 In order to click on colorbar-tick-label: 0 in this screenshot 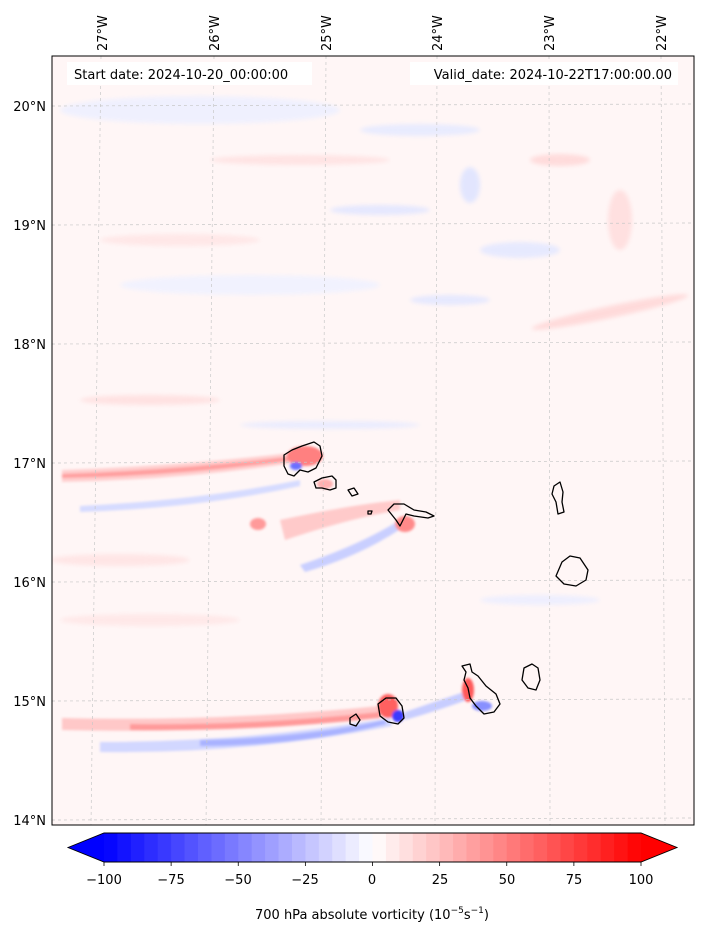, I will do `click(372, 880)`.